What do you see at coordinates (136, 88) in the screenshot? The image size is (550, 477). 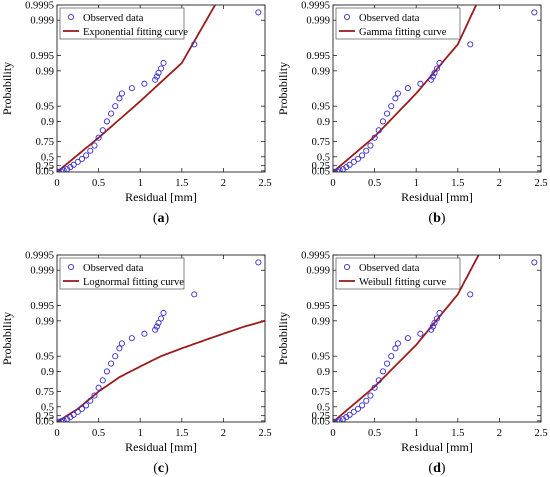 I see `fit-curve-line` at bounding box center [136, 88].